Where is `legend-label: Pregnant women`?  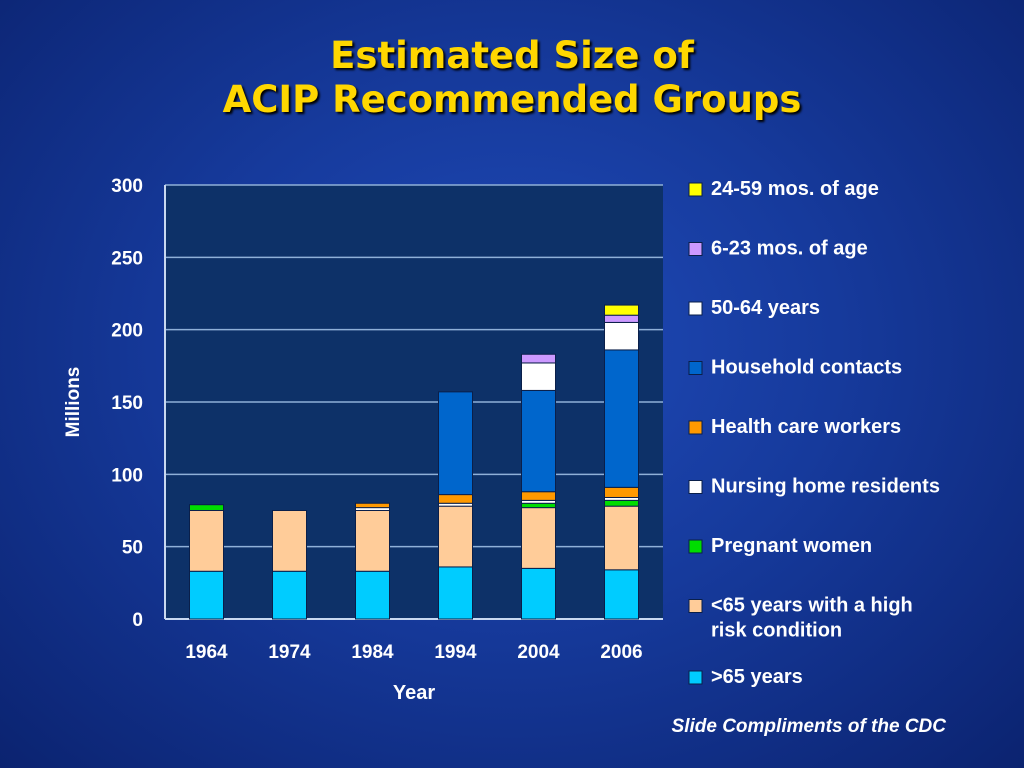 legend-label: Pregnant women is located at coordinates (791, 546).